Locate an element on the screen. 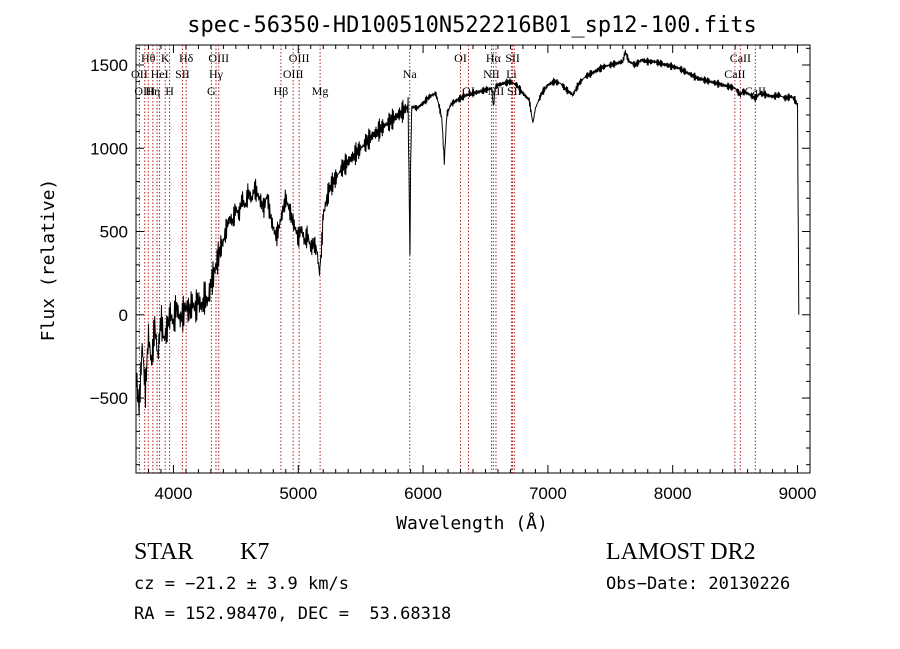 The width and height of the screenshot is (900, 649). x-tick-label: 9000 is located at coordinates (798, 493).